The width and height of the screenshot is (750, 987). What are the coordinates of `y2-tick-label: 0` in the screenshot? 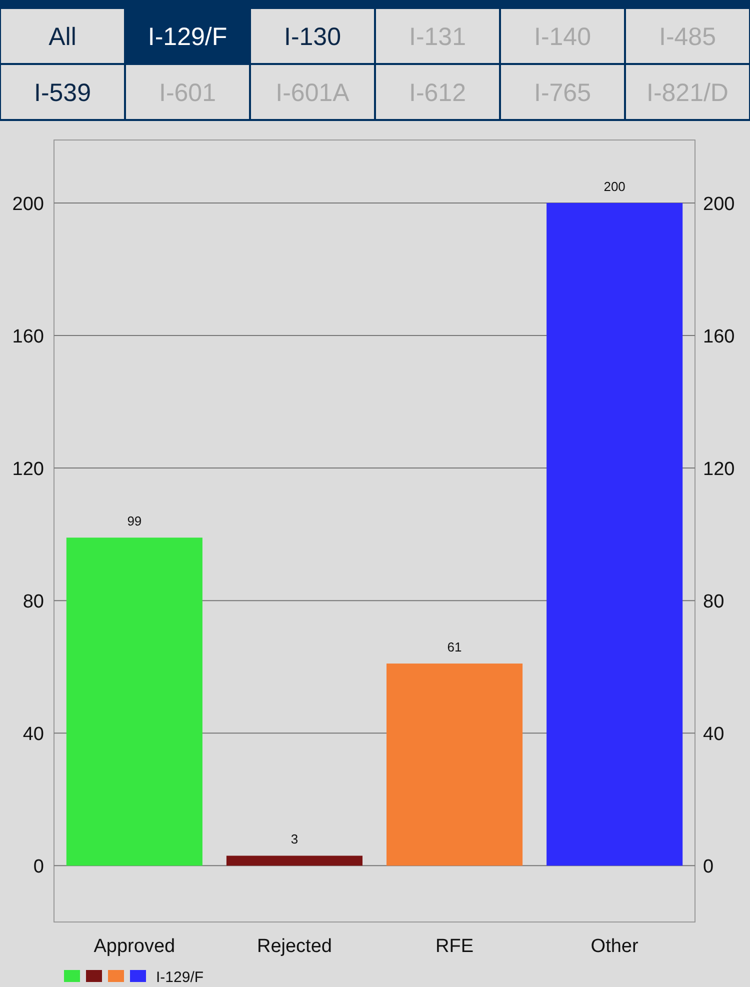 It's located at (708, 867).